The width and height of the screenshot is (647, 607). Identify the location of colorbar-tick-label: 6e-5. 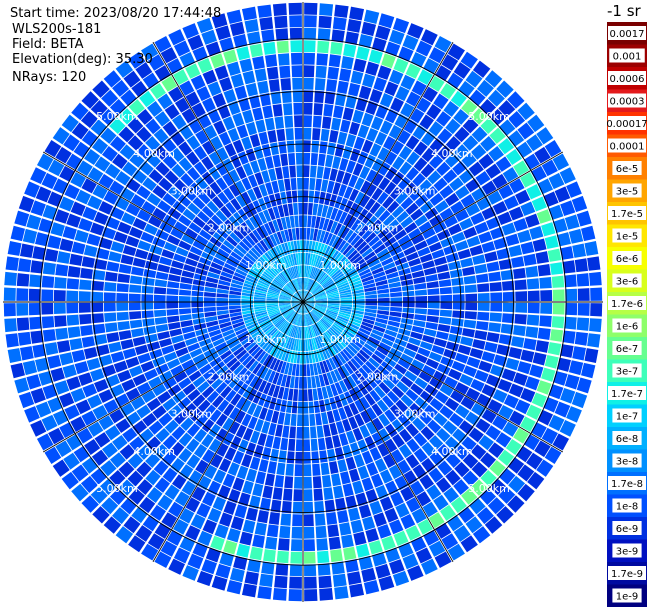
(627, 169).